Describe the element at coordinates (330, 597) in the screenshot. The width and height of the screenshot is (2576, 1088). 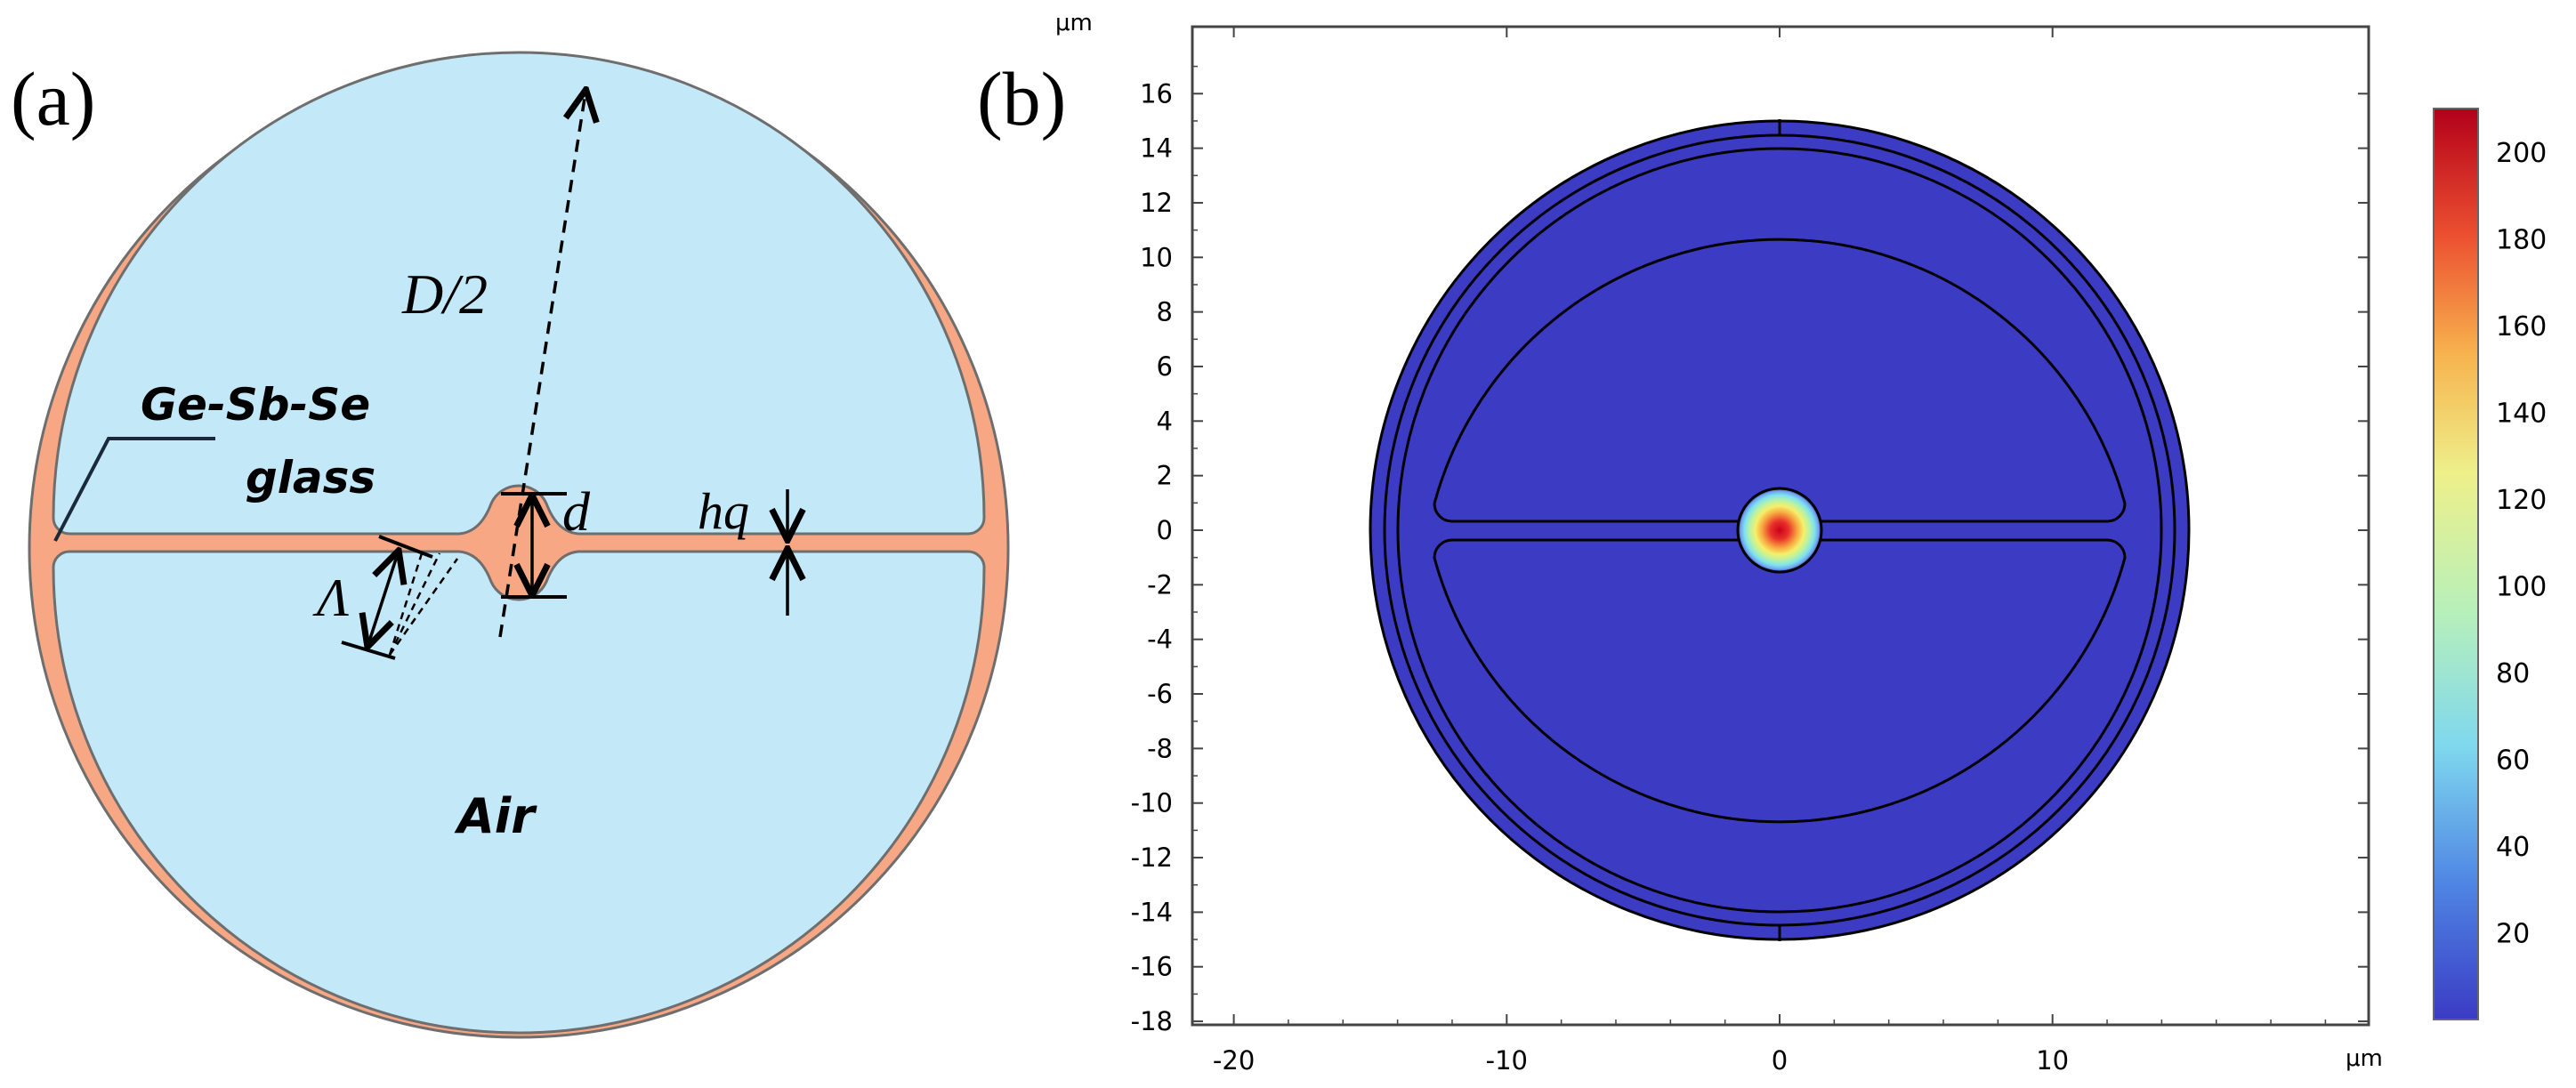
I see `pitch-label: Λ` at that location.